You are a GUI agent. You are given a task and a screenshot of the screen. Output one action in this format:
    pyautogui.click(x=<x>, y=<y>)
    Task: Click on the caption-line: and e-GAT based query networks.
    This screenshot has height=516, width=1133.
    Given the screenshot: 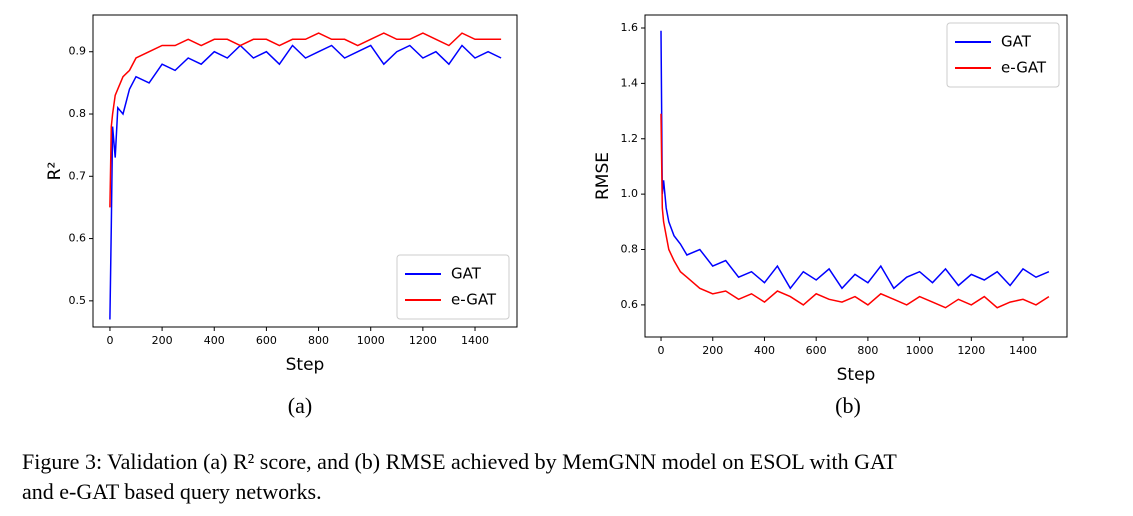 What is the action you would take?
    pyautogui.click(x=172, y=491)
    